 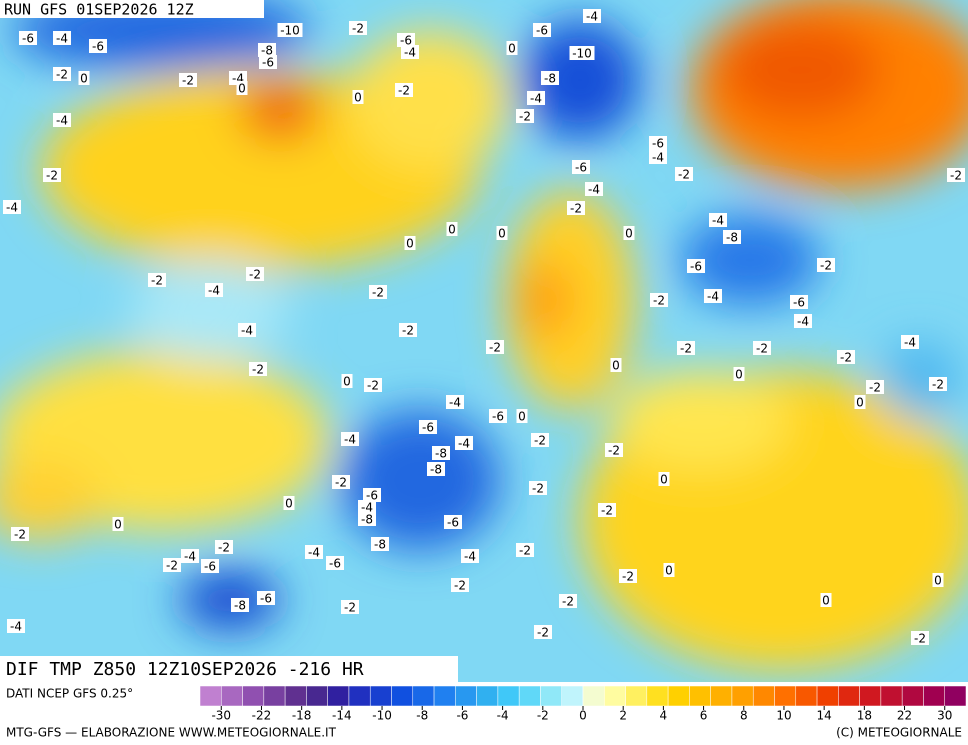 I want to click on tick-label: -8, so click(x=422, y=716).